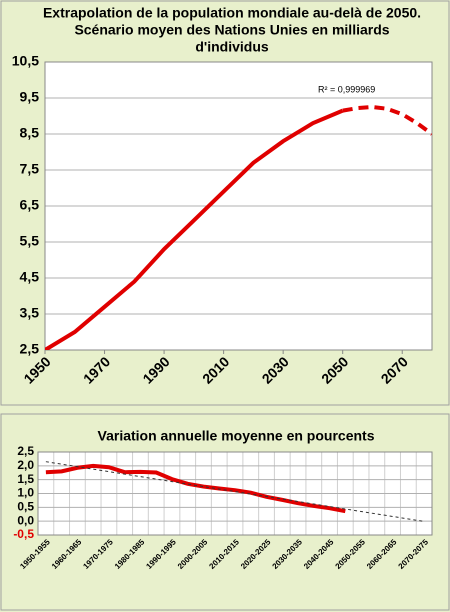  What do you see at coordinates (232, 47) in the screenshot?
I see `chart-title: d'individus` at bounding box center [232, 47].